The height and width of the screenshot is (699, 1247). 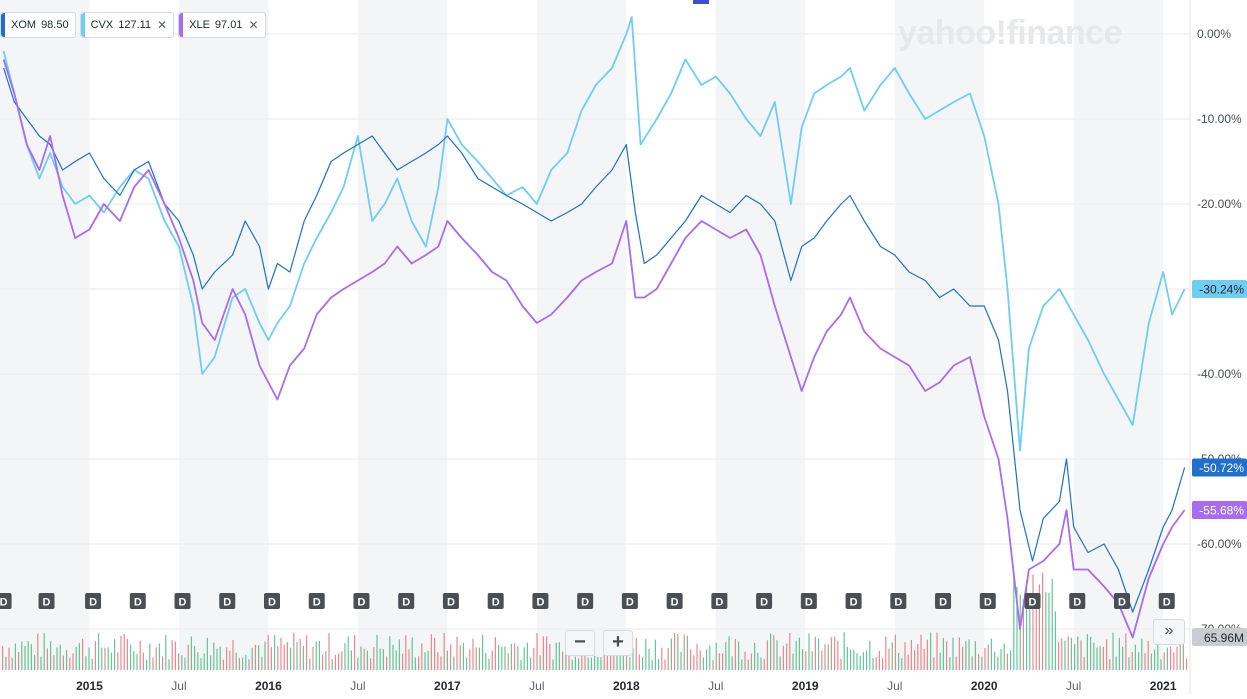 I want to click on y-tick-label: -20.00%, so click(x=1219, y=204).